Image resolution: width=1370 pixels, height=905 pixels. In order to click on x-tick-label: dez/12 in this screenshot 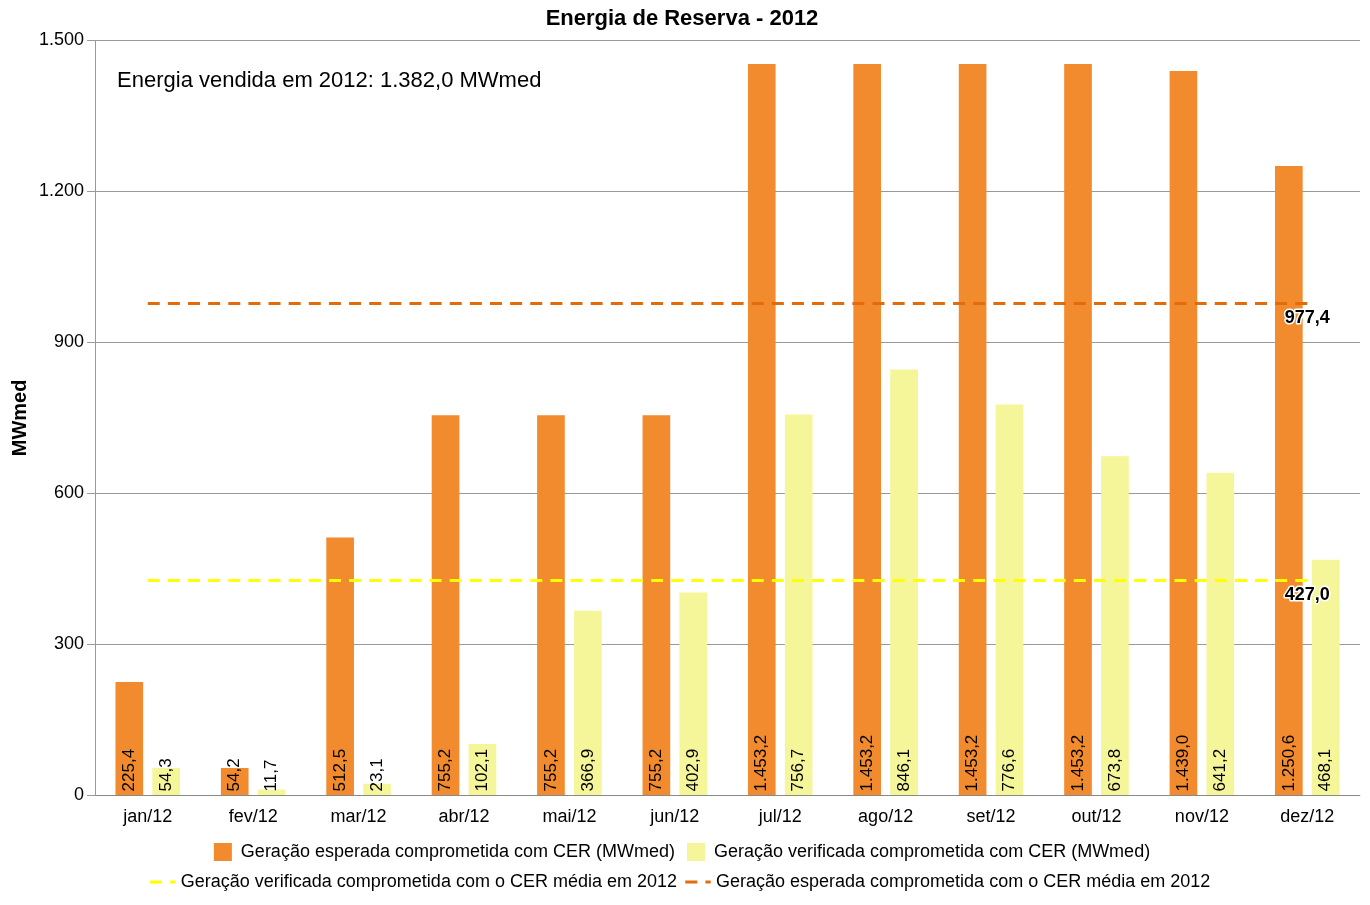, I will do `click(1307, 816)`.